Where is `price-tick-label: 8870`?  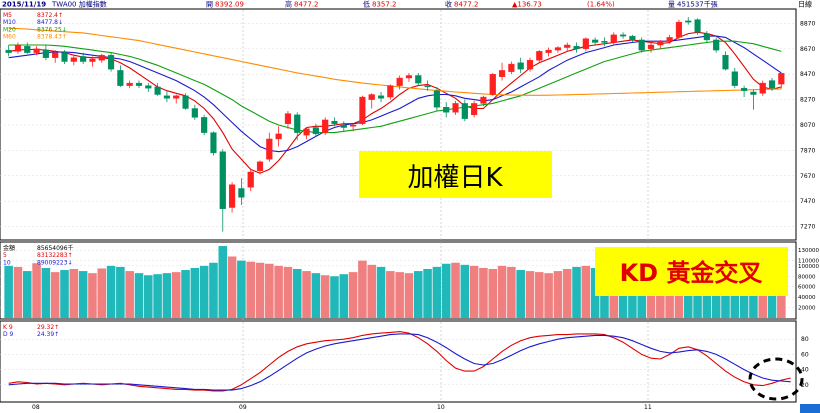
price-tick-label: 8870 is located at coordinates (807, 23).